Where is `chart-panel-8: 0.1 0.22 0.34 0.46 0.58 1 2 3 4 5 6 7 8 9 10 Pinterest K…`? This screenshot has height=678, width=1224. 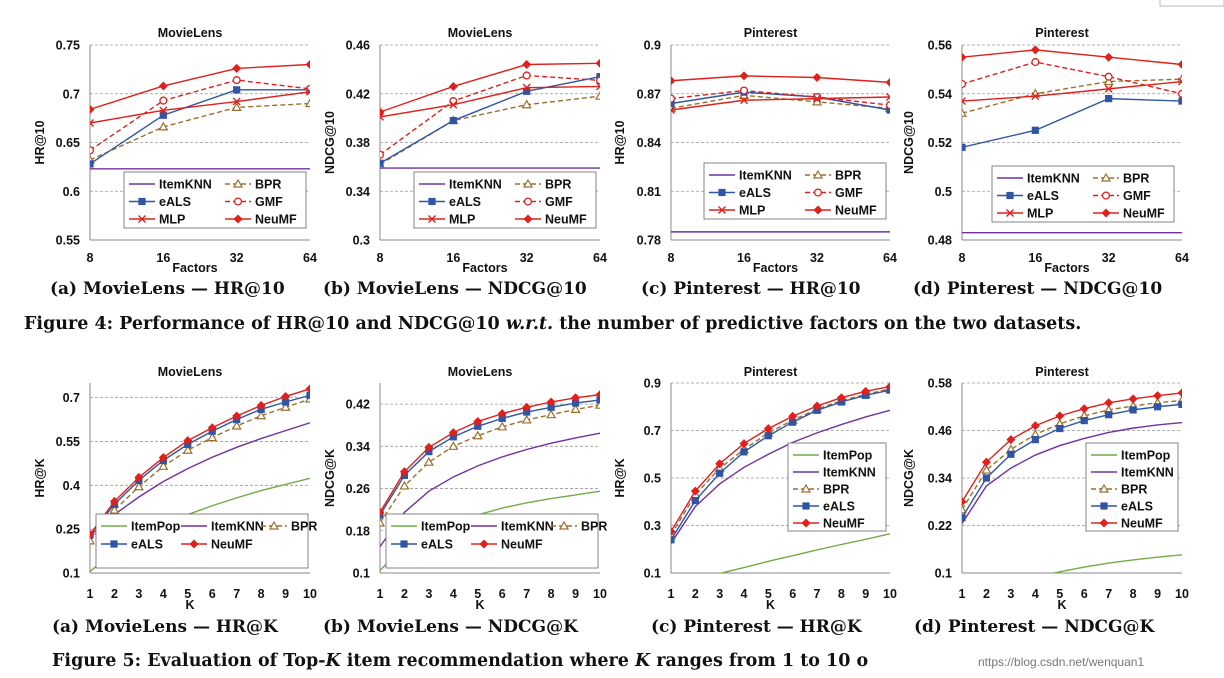
chart-panel-8: 0.1 0.22 0.34 0.46 0.58 1 2 3 4 5 6 7 8 9 10 Pinterest K… is located at coordinates (1045, 501).